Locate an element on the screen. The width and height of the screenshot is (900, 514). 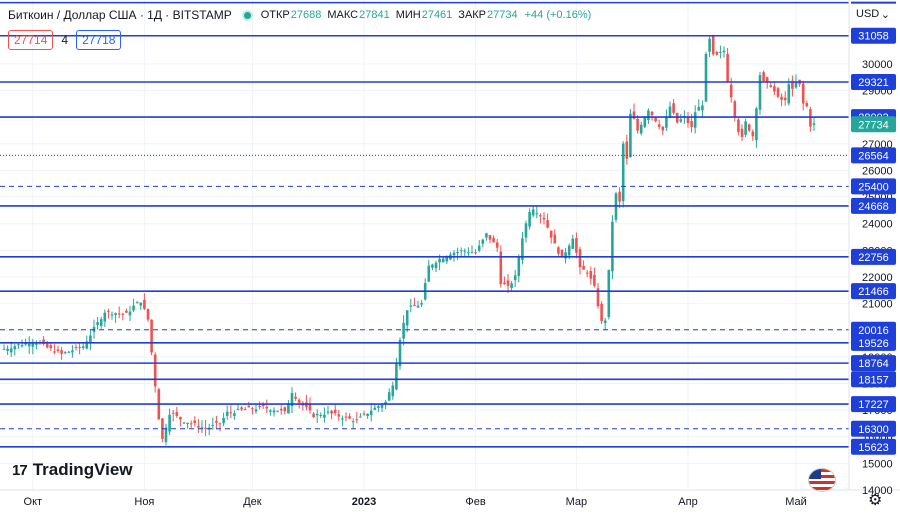
top-level-marker is located at coordinates (873, 2).